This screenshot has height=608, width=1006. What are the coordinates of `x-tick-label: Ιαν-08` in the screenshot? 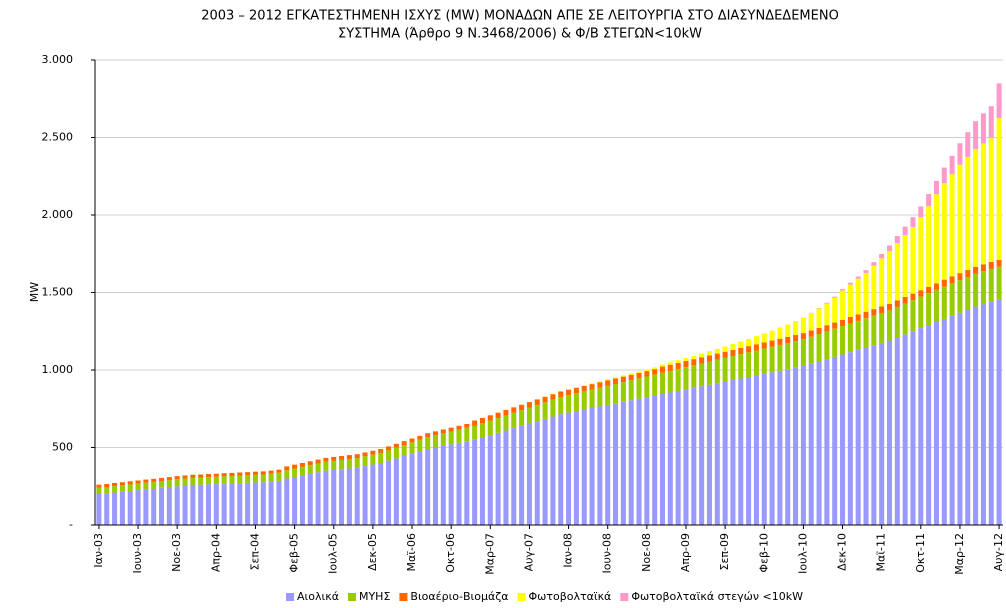 It's located at (568, 550).